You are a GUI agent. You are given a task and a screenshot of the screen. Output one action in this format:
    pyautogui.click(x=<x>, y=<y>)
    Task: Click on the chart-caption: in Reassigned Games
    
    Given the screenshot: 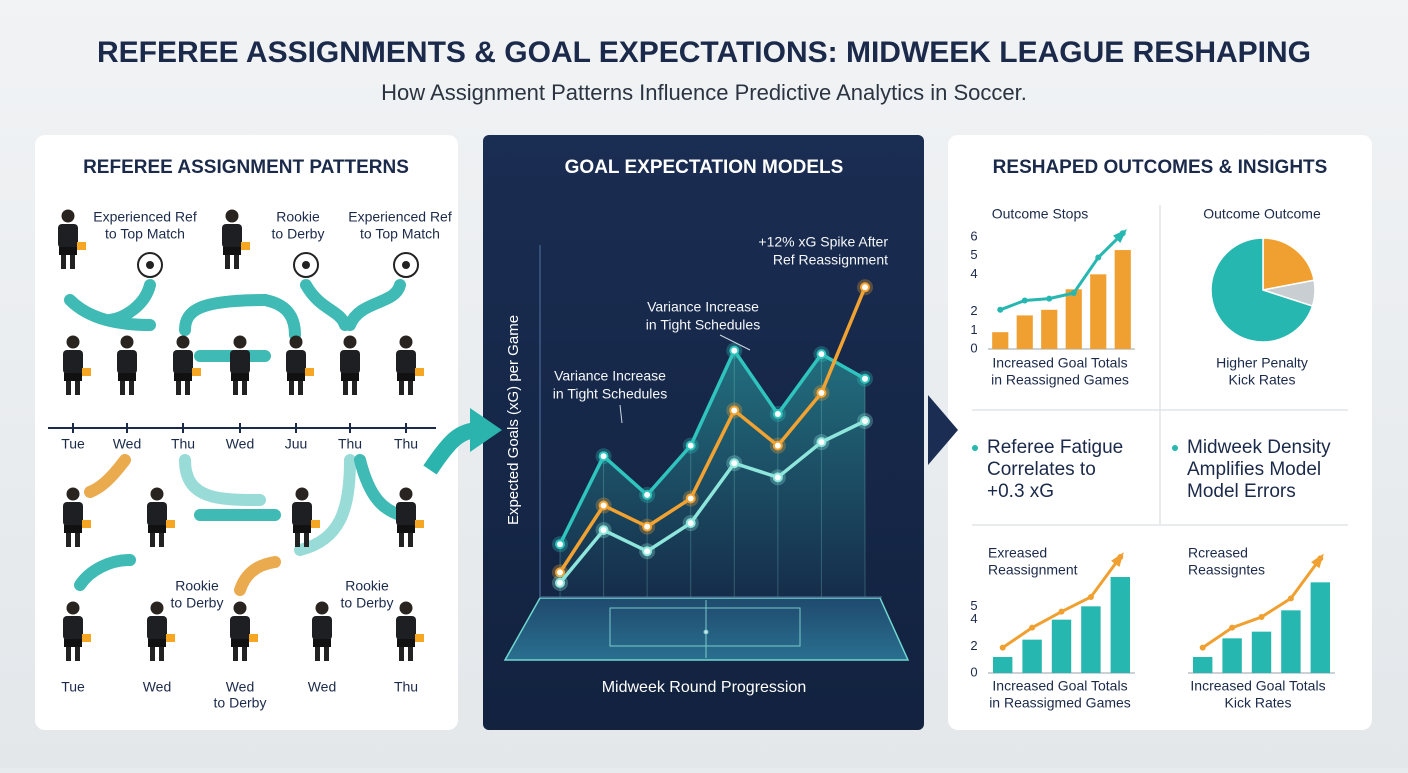 What is the action you would take?
    pyautogui.click(x=1060, y=380)
    